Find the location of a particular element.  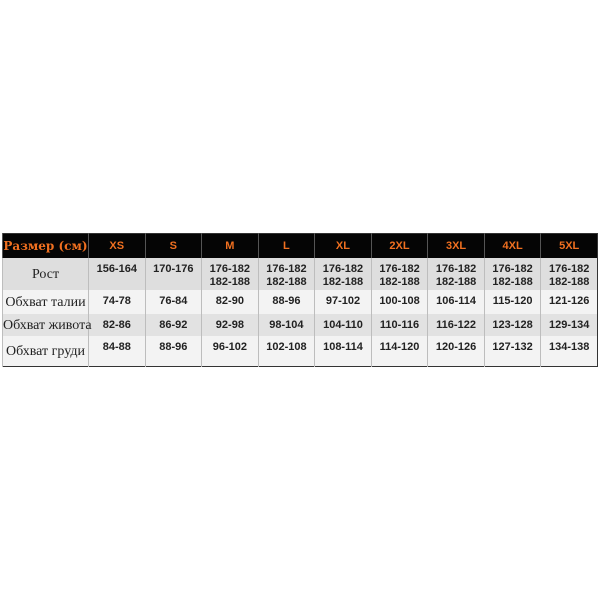

row-label: Обхват груди is located at coordinates (45, 351).